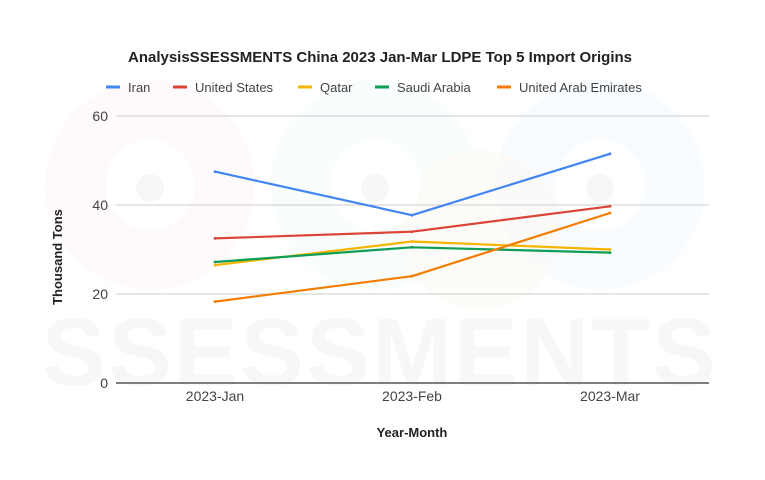  I want to click on legend-item: United Arab Emirates, so click(569, 87).